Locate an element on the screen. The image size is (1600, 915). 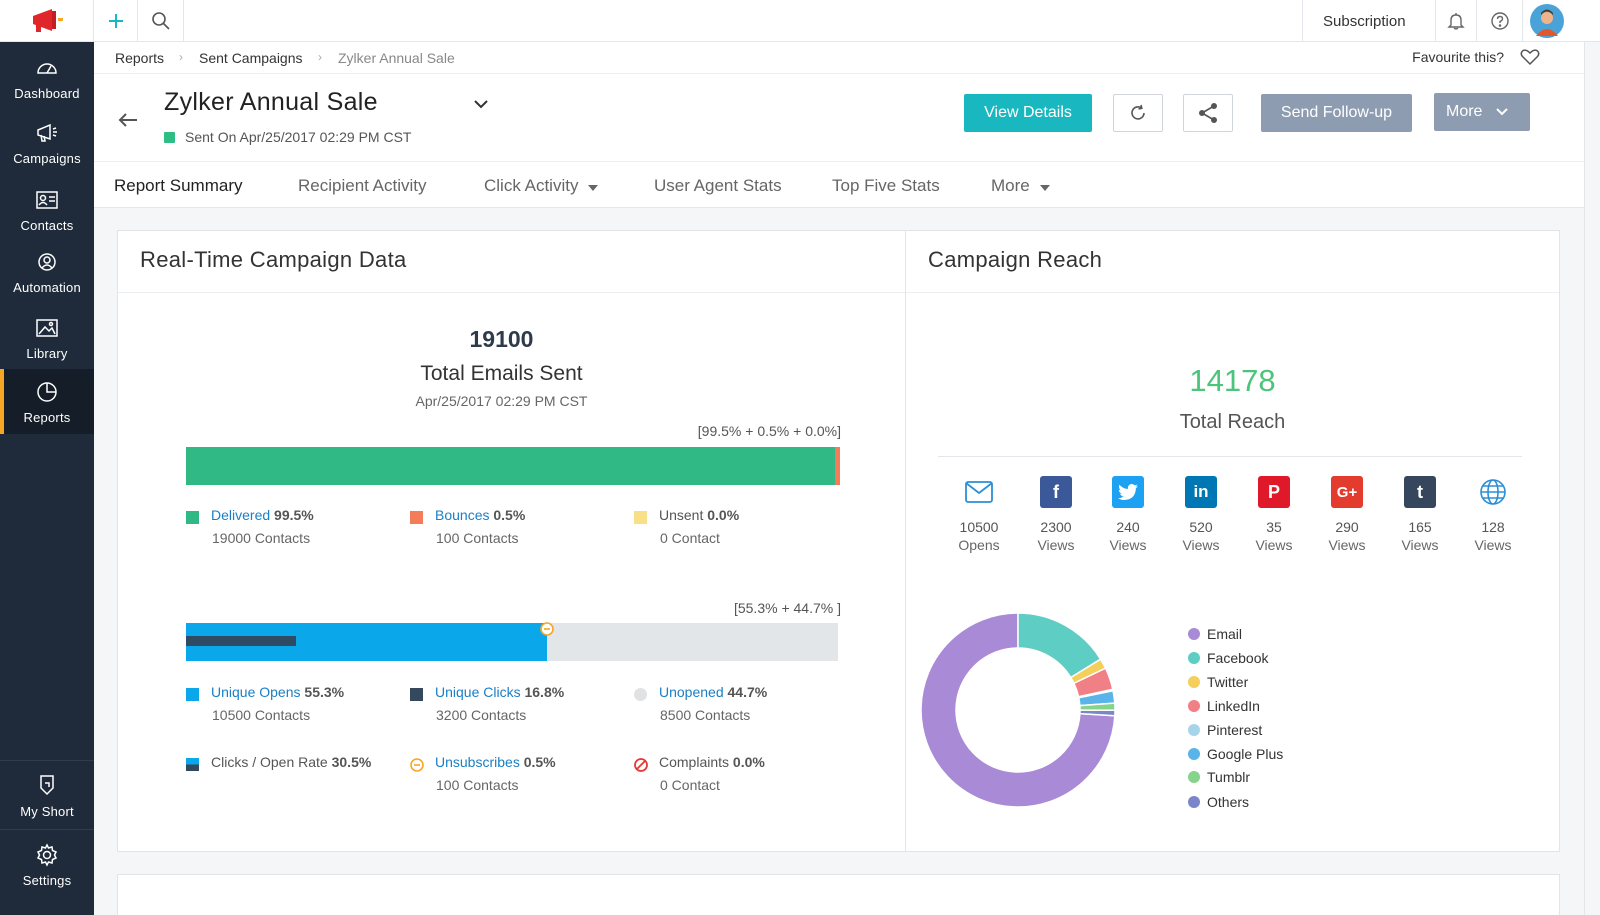
help-icon is located at coordinates (1499, 21).